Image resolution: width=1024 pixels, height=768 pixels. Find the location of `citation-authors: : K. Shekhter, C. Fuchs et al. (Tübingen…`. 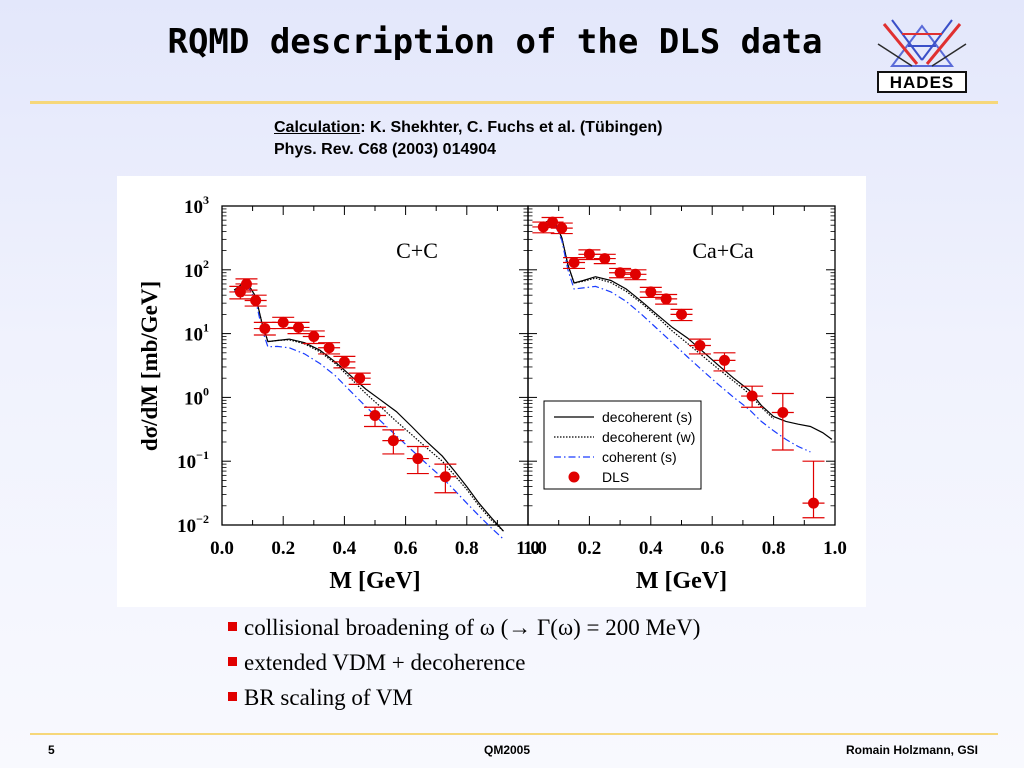

citation-authors: : K. Shekhter, C. Fuchs et al. (Tübingen… is located at coordinates (511, 127).